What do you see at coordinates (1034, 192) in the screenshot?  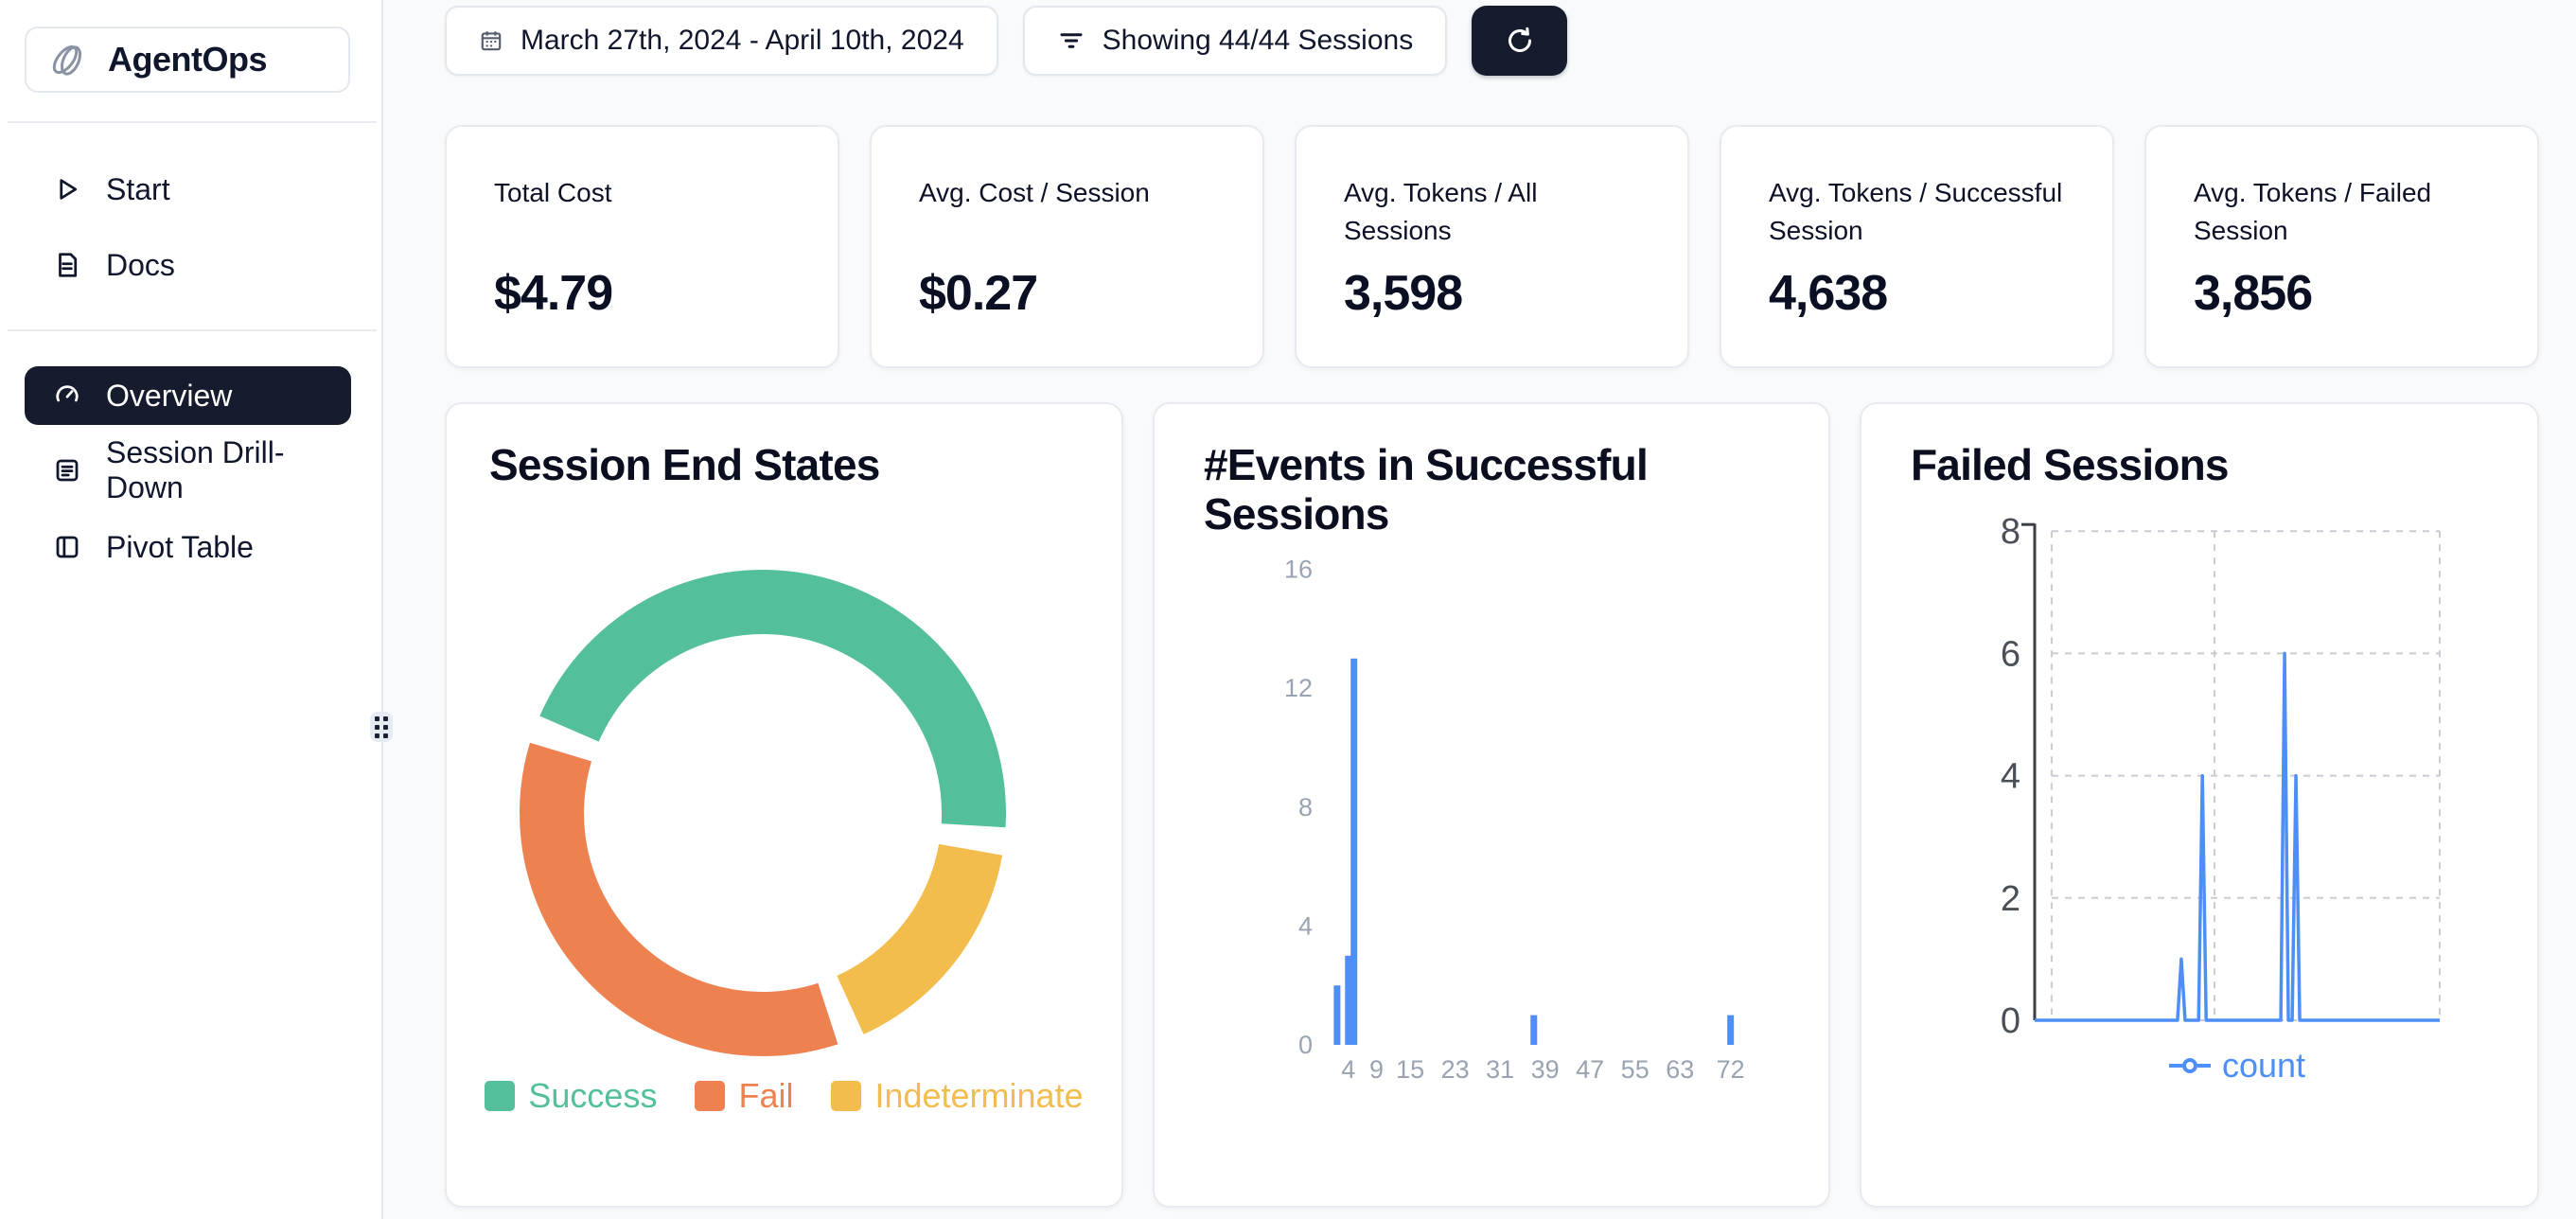 I see `stat-label: Avg. Cost / Session` at bounding box center [1034, 192].